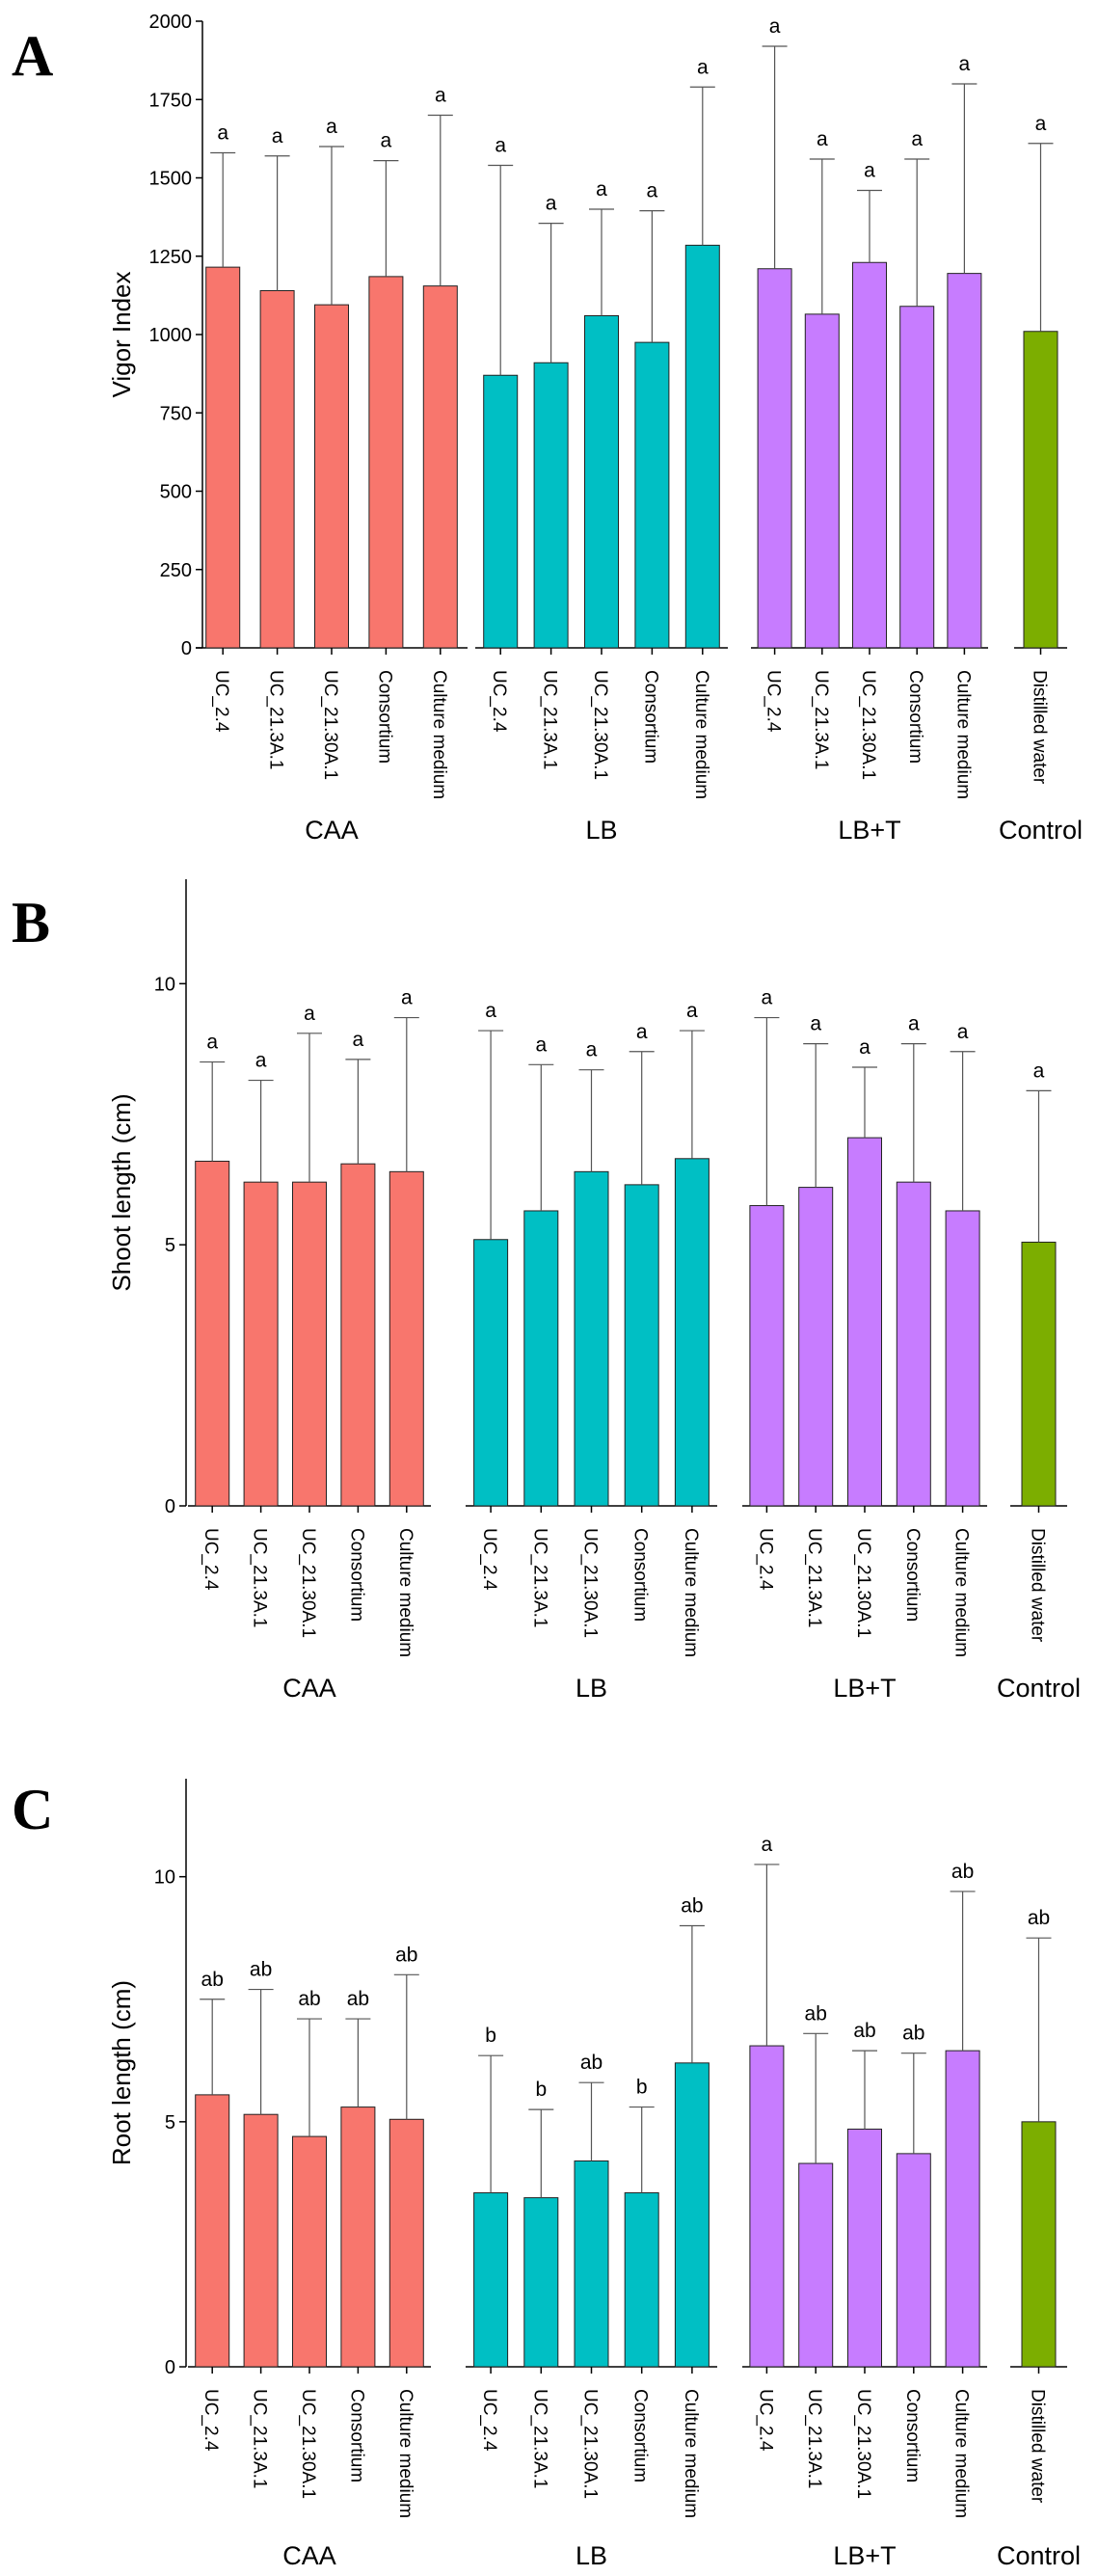  What do you see at coordinates (171, 257) in the screenshot?
I see `y-tick-label: 1250` at bounding box center [171, 257].